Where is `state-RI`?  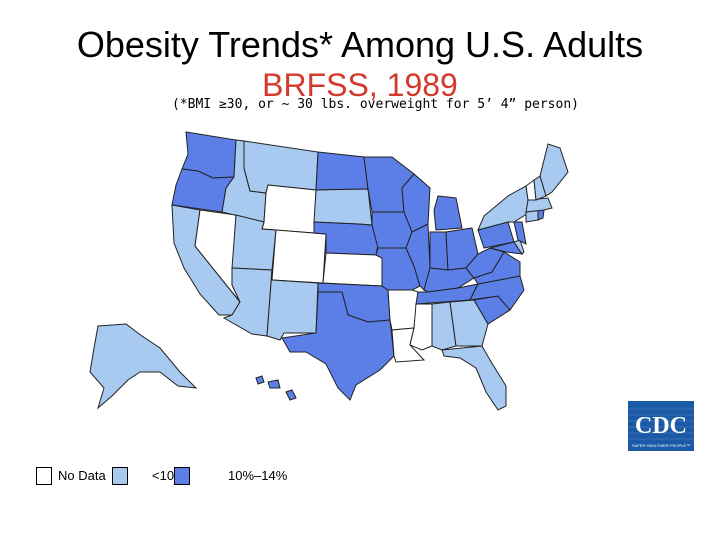
state-RI is located at coordinates (541, 215).